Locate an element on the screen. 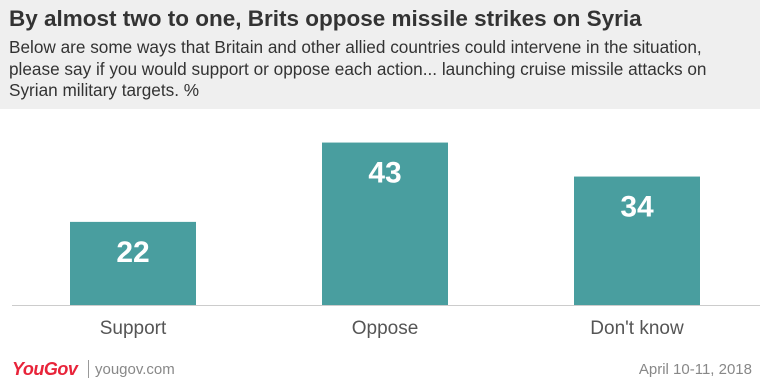 Image resolution: width=760 pixels, height=383 pixels. chart-footer: YouGov yougov.com April 10-11, 2018 is located at coordinates (380, 369).